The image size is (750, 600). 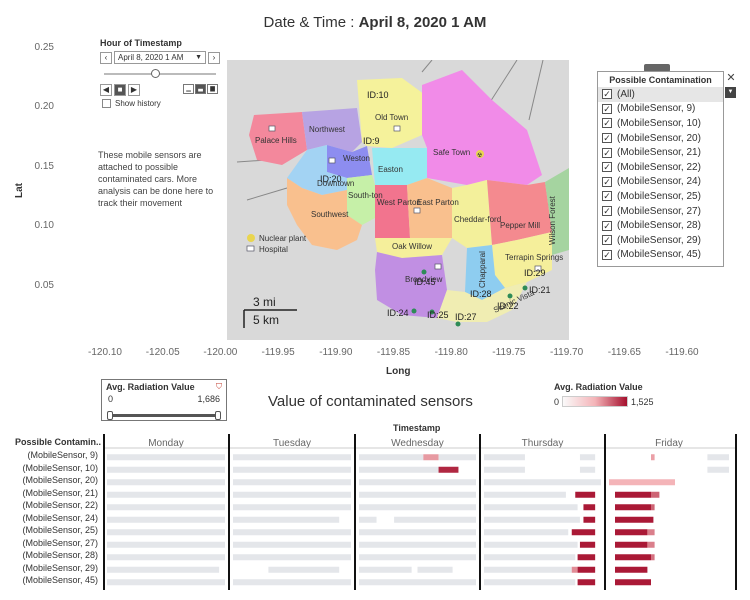 What do you see at coordinates (332, 130) in the screenshot?
I see `district-northwest` at bounding box center [332, 130].